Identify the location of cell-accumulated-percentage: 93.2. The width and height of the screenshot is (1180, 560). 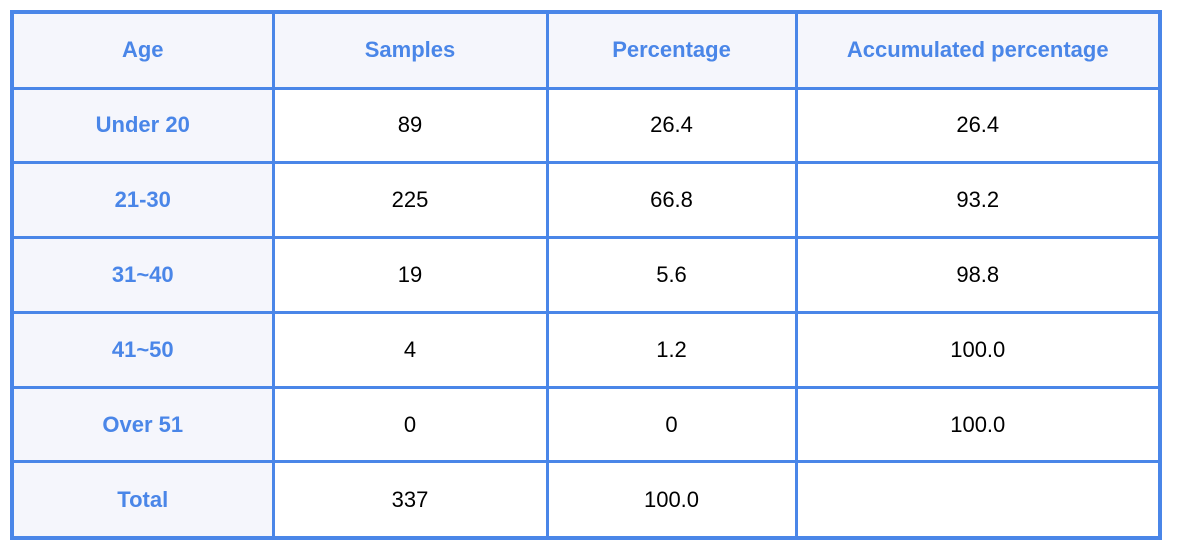
(978, 200).